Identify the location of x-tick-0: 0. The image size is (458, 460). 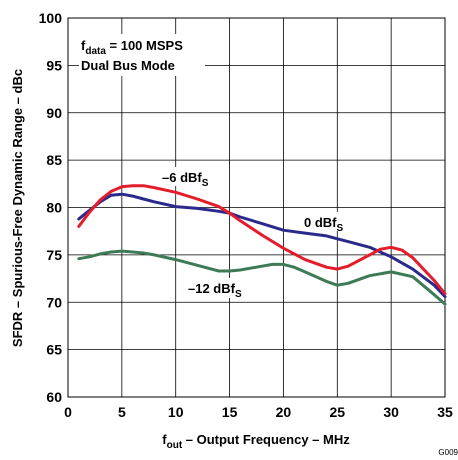
(68, 412).